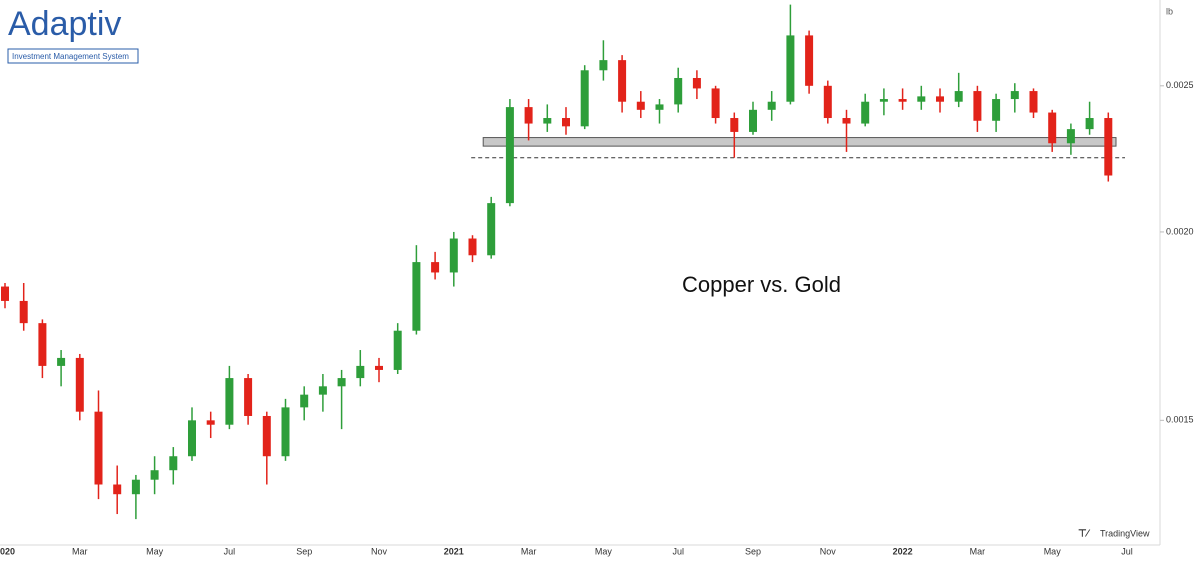 The height and width of the screenshot is (563, 1200). What do you see at coordinates (1084, 534) in the screenshot?
I see `watermark-logo: ⊤⁄` at bounding box center [1084, 534].